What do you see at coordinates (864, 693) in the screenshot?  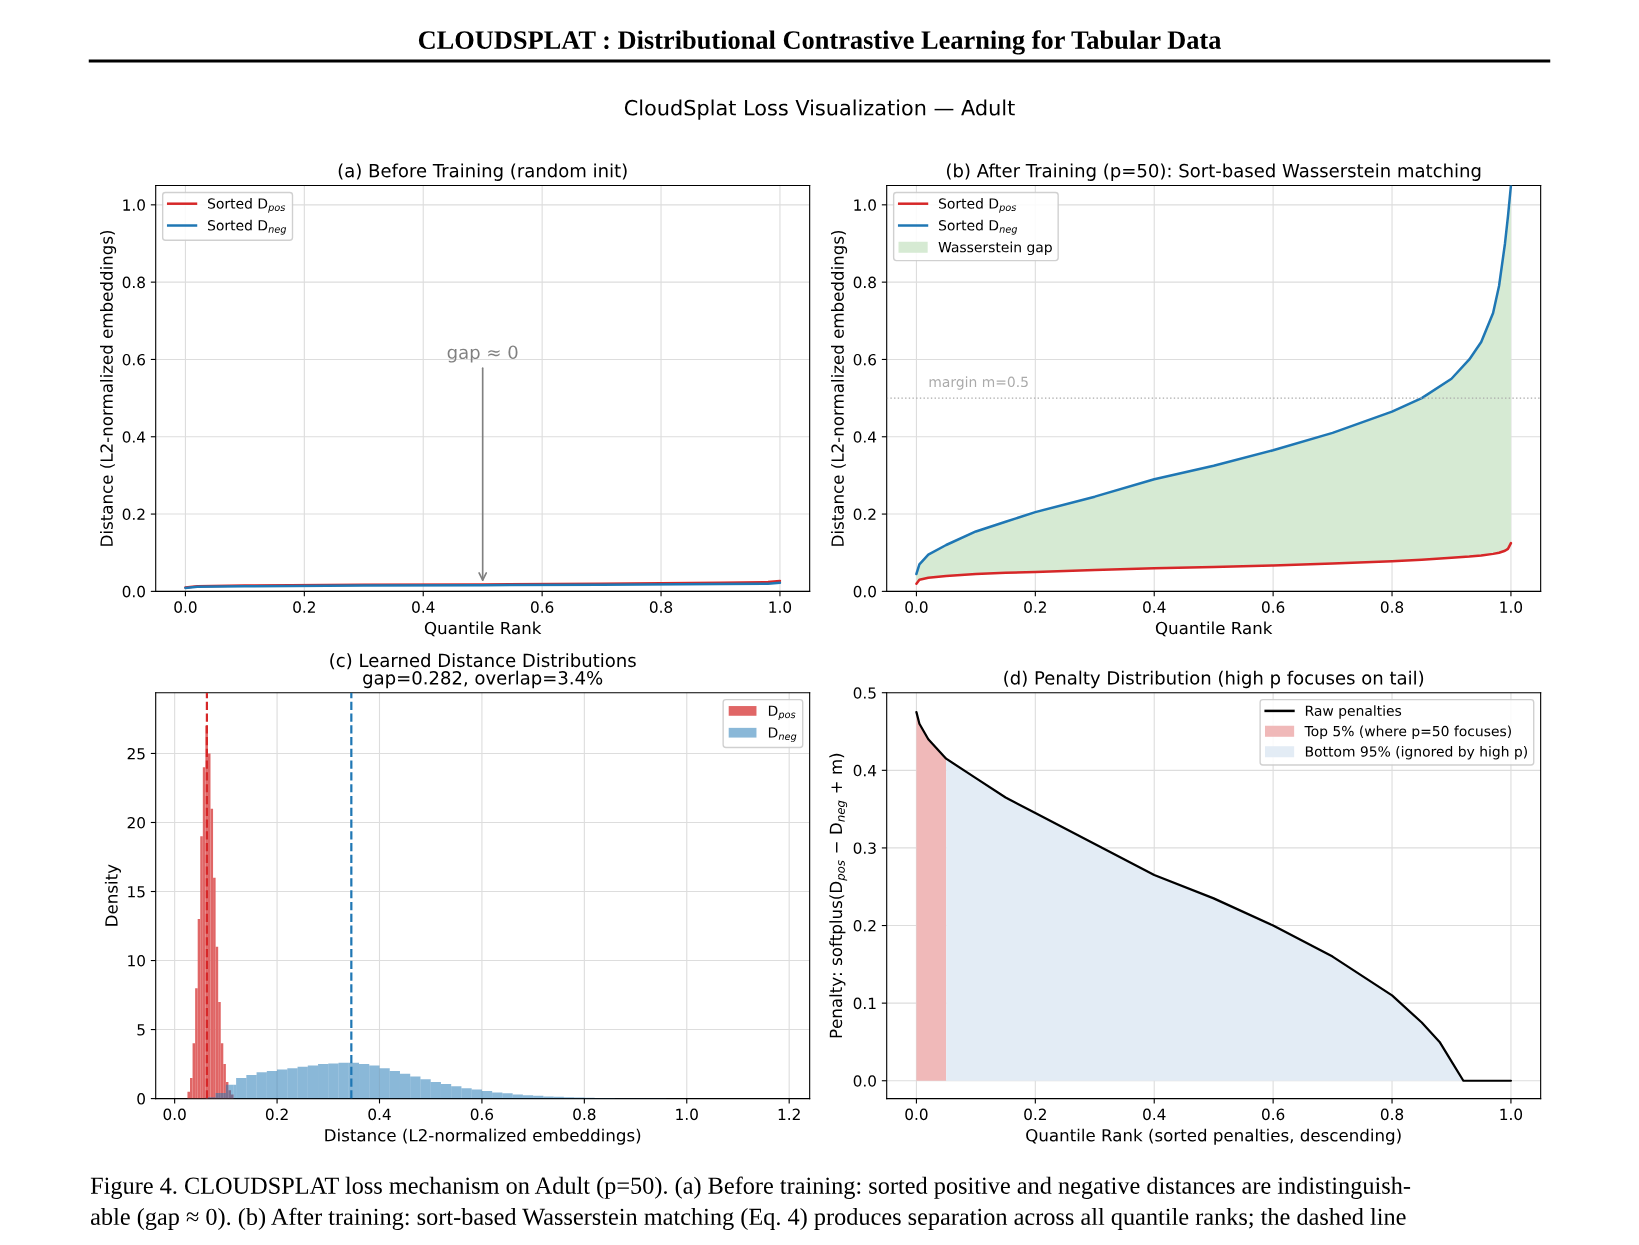 I see `y-tick-label: 0.5` at bounding box center [864, 693].